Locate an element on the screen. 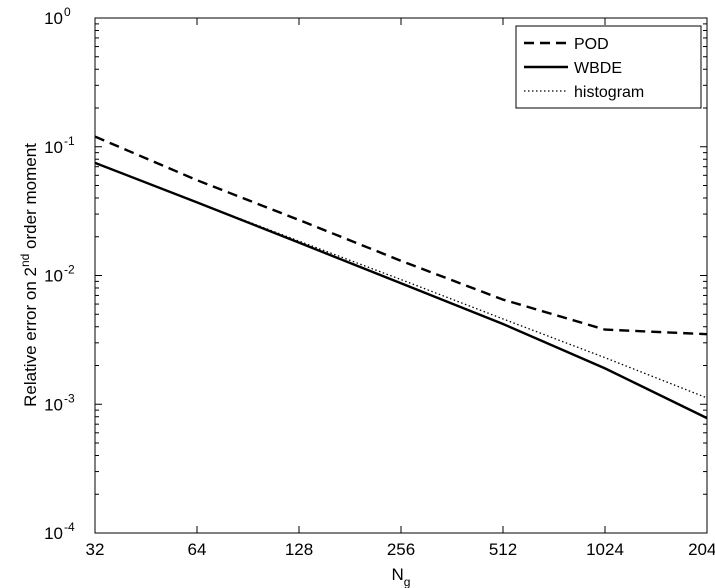  y-axis-label-sup: nd is located at coordinates (25, 260).